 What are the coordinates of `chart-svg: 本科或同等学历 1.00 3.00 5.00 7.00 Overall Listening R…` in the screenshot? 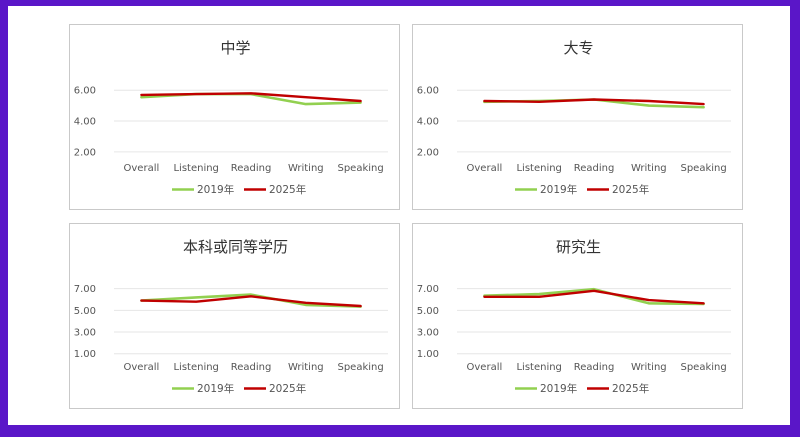 It's located at (231, 316).